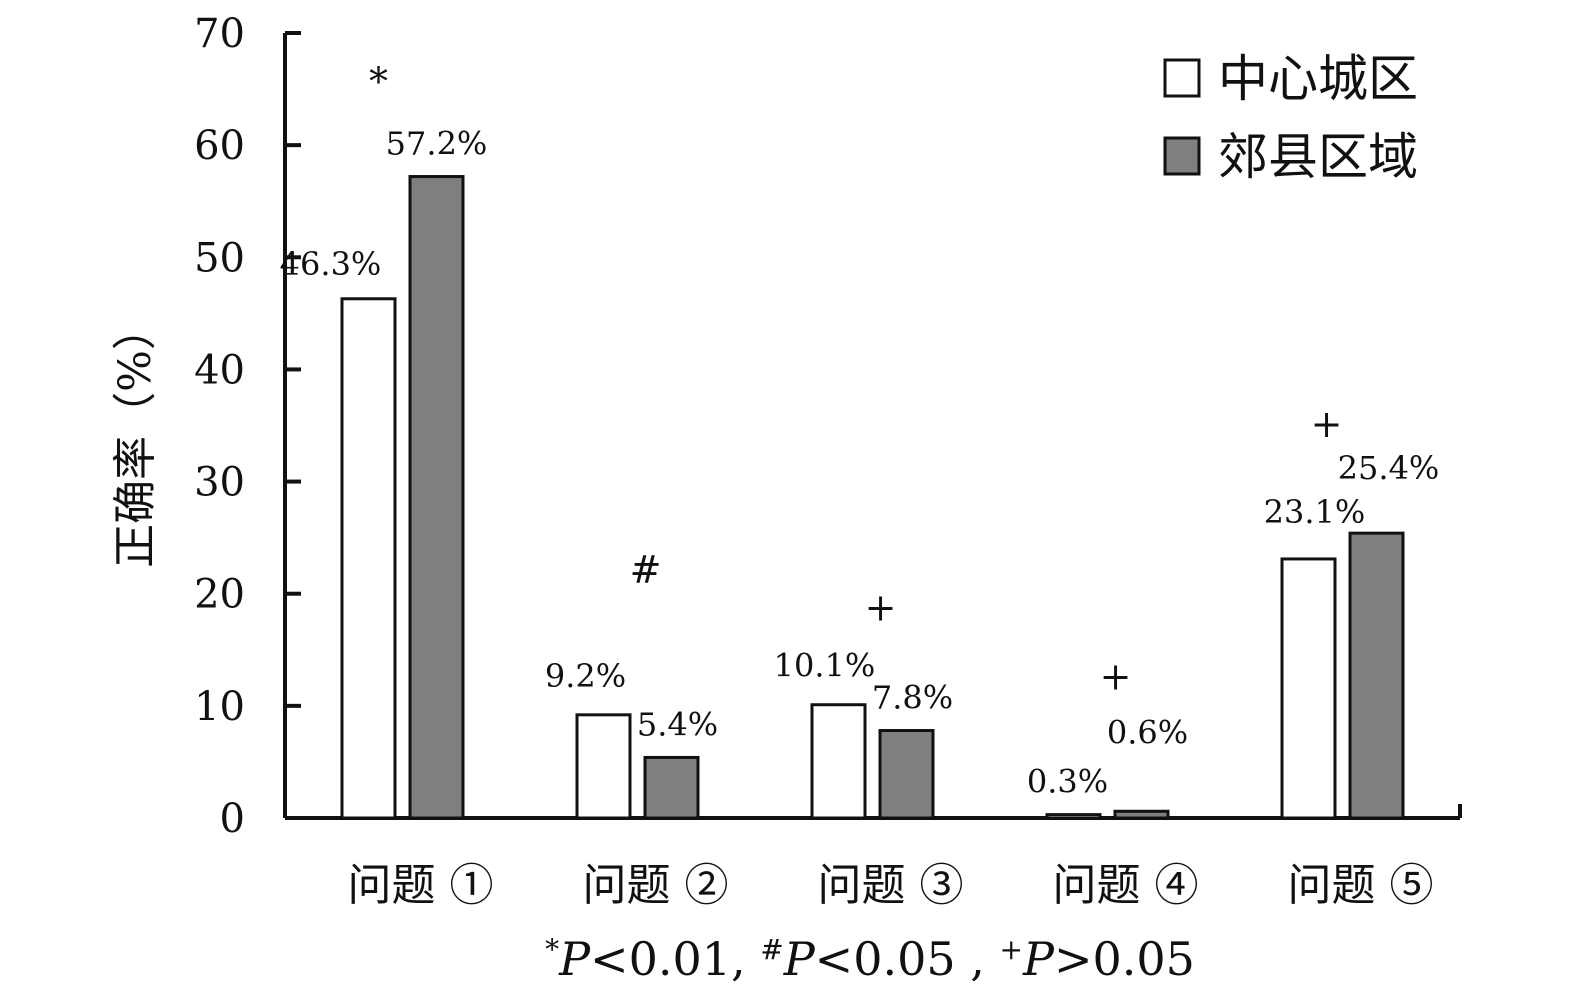  Describe the element at coordinates (585, 676) in the screenshot. I see `data-label: 9.2%` at that location.